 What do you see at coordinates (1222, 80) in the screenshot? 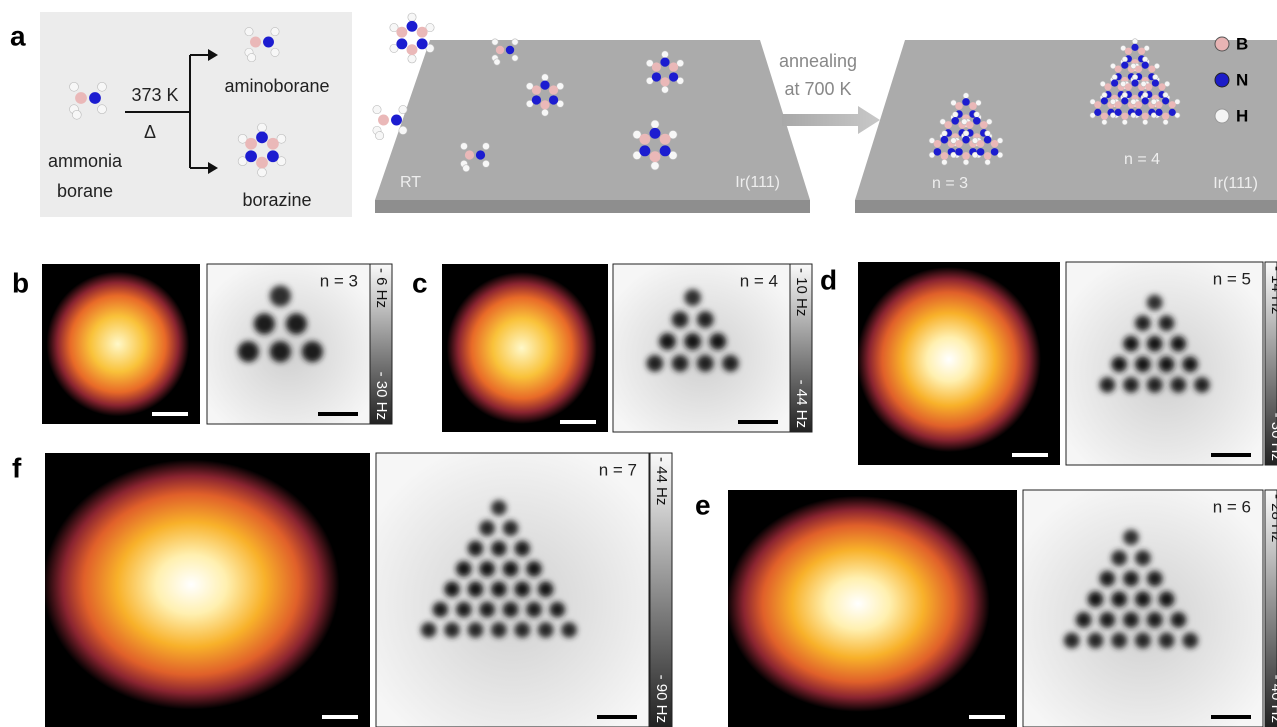
I see `legend-swatch` at bounding box center [1222, 80].